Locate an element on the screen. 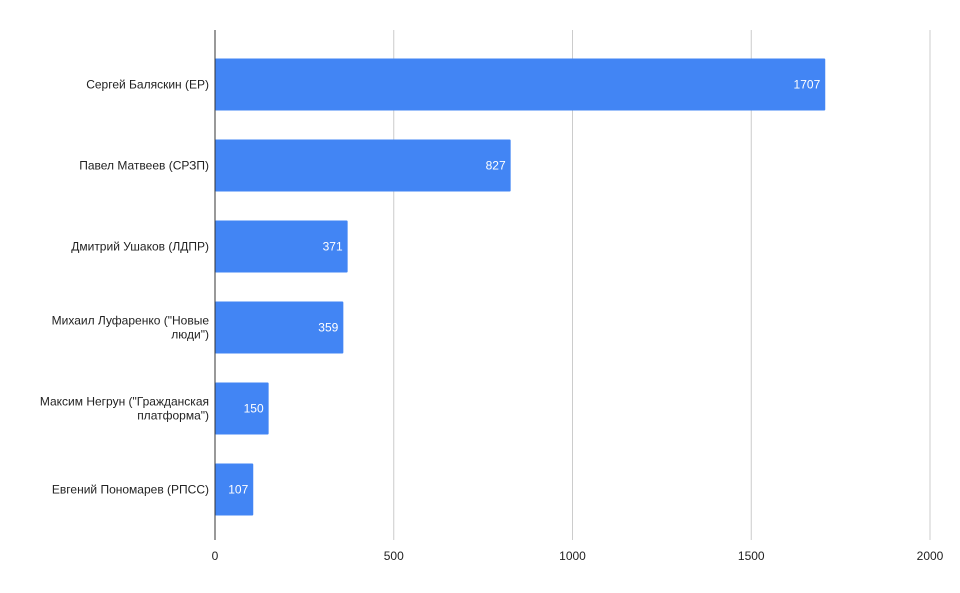 The image size is (960, 593). data-label-5: 107 is located at coordinates (238, 490).